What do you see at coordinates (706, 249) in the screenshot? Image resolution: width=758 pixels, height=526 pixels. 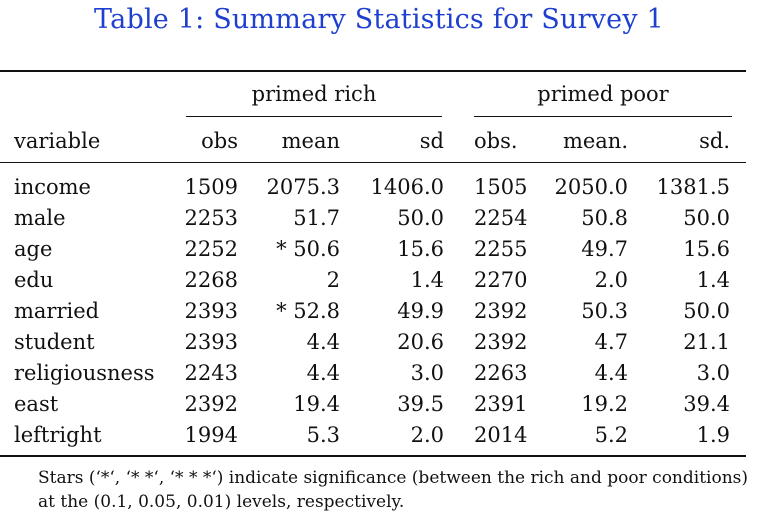 I see `cell-sd-poor: 15.6` at bounding box center [706, 249].